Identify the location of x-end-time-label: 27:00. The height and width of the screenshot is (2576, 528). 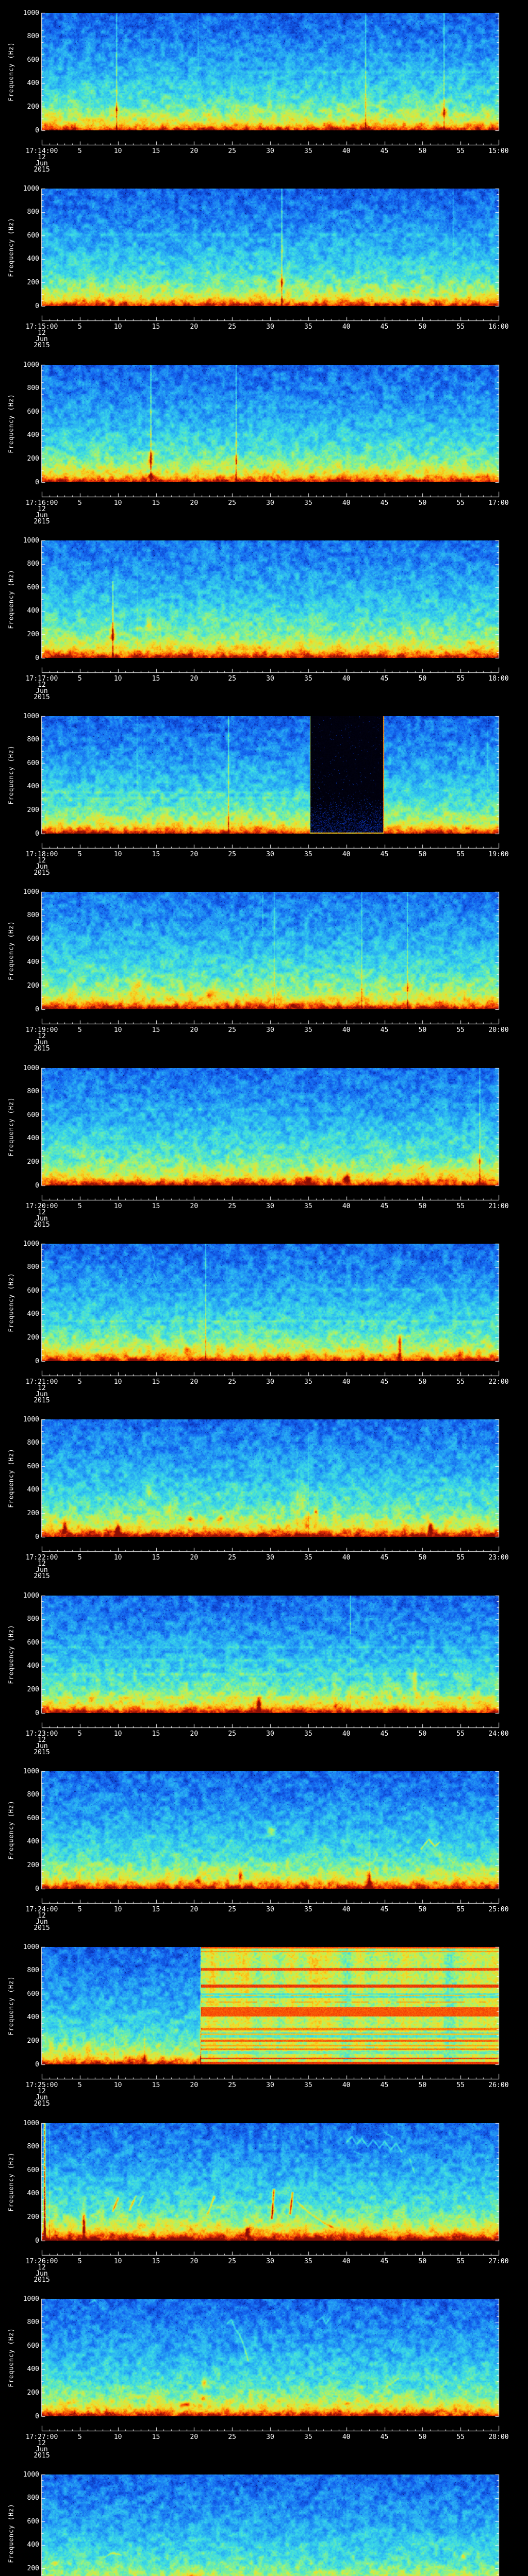
(499, 2261).